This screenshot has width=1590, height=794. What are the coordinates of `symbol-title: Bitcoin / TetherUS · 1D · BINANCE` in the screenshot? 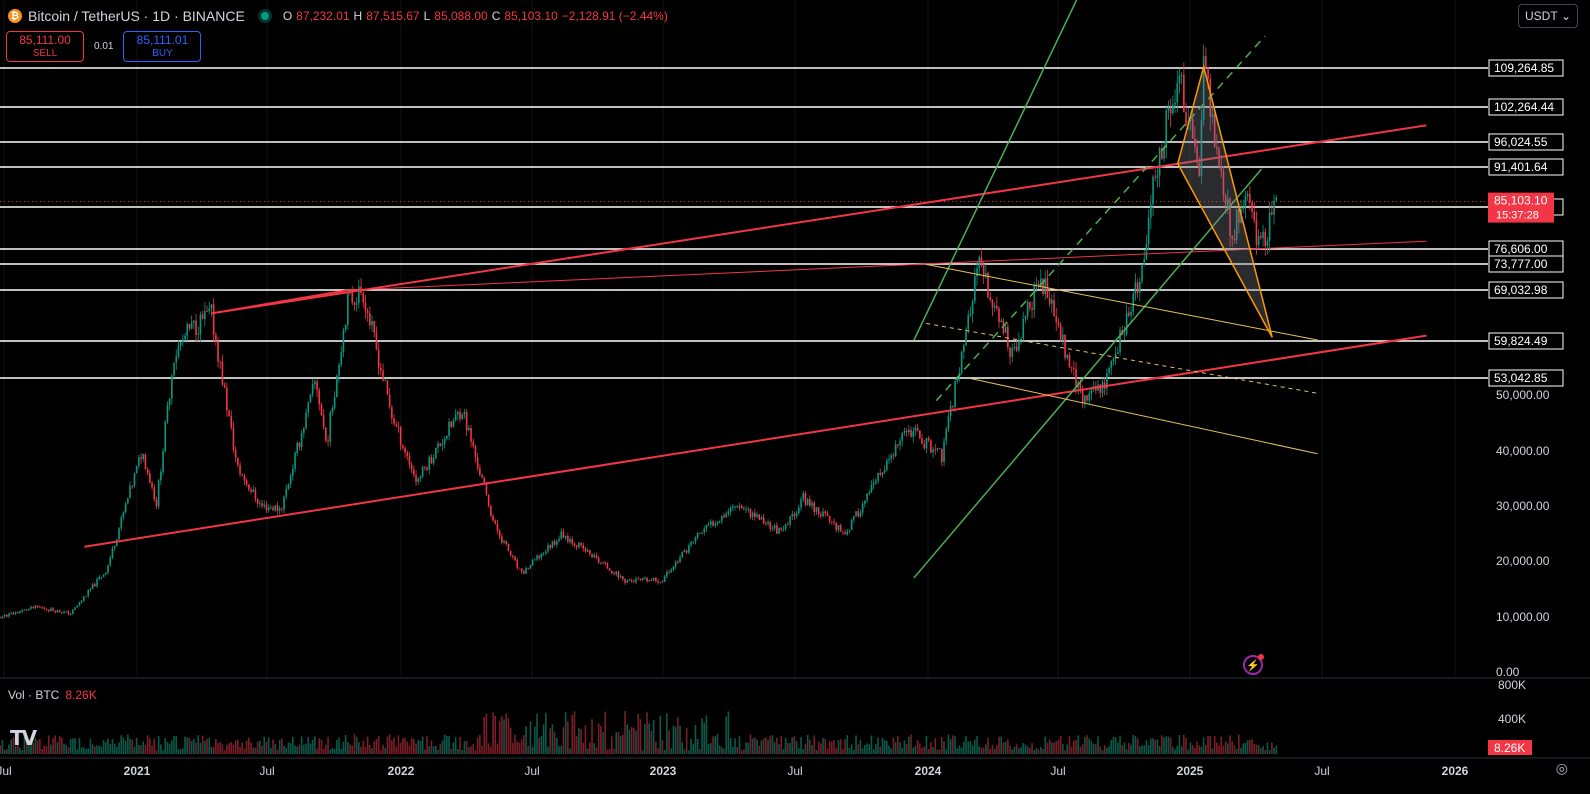 It's located at (136, 16).